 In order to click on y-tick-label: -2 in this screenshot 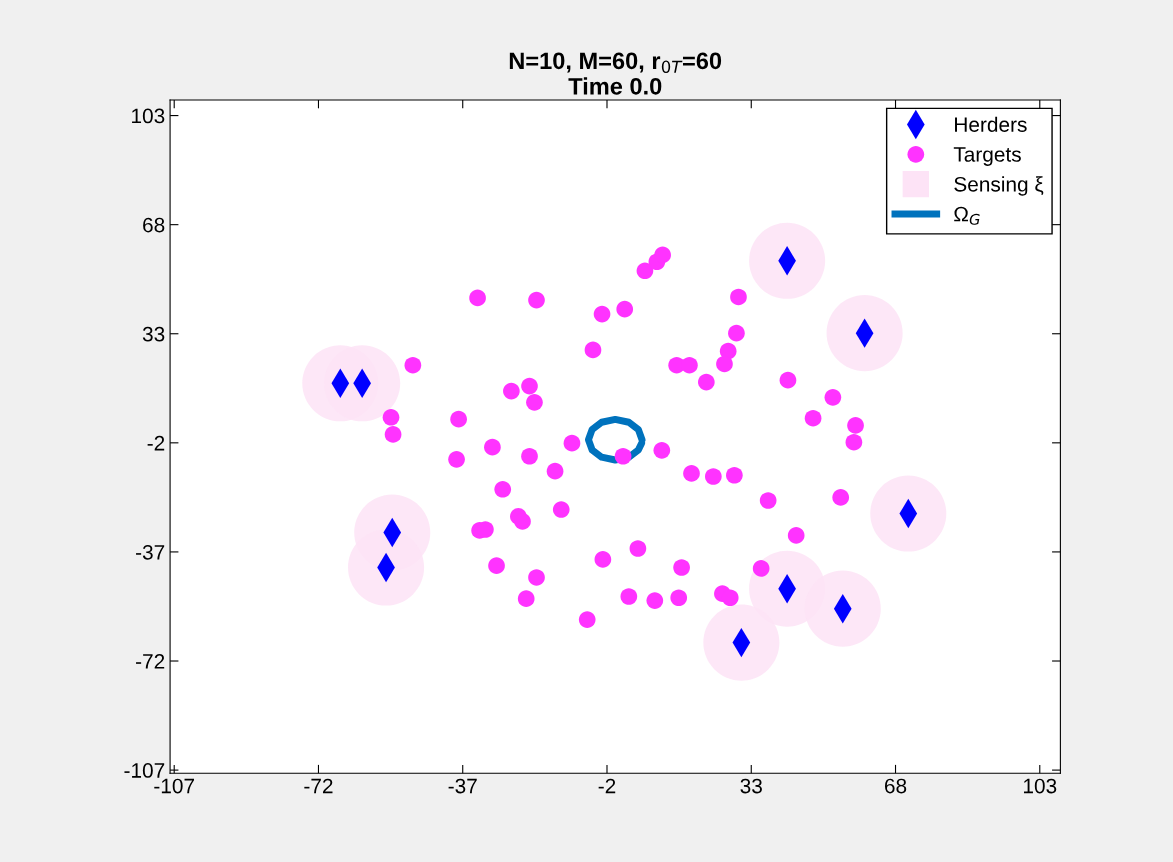, I will do `click(156, 443)`.